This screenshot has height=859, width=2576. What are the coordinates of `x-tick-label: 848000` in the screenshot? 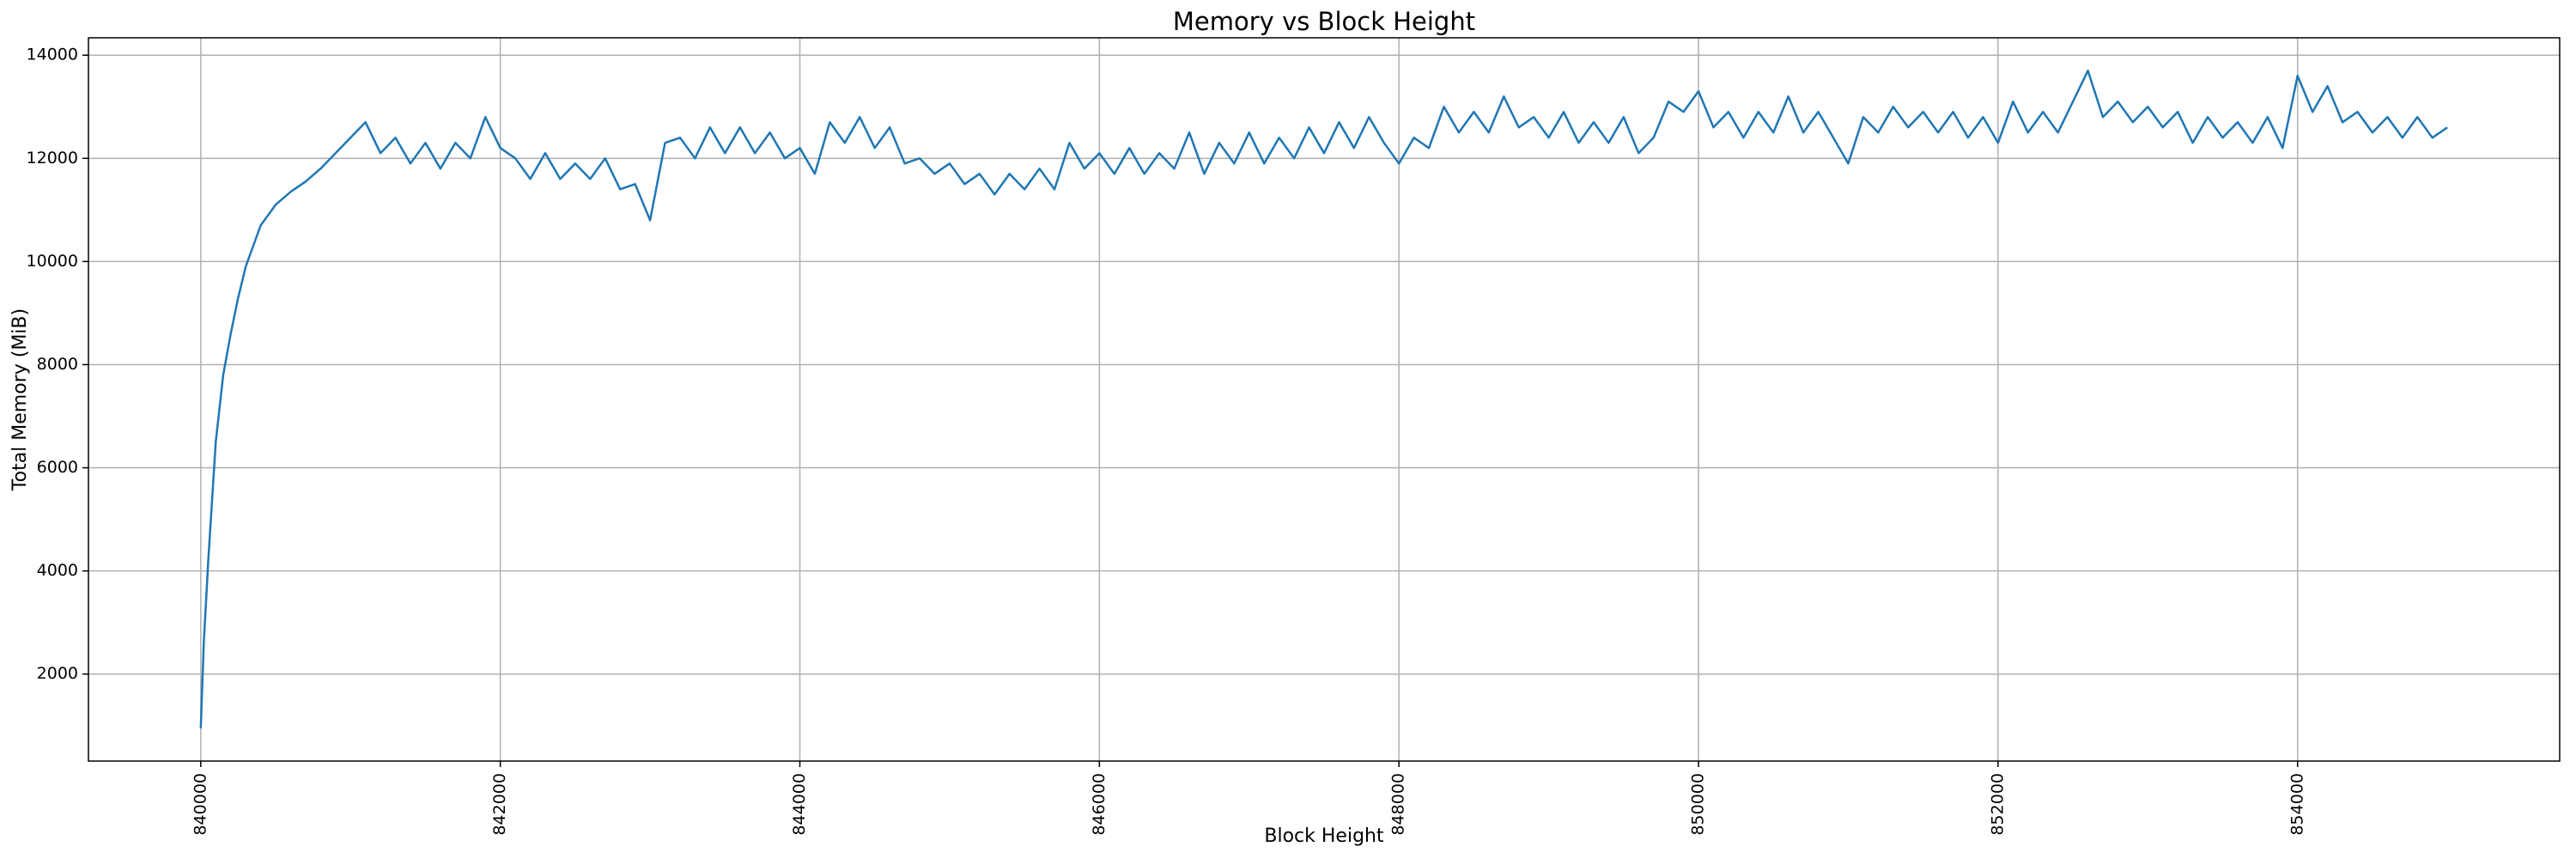 It's located at (1398, 804).